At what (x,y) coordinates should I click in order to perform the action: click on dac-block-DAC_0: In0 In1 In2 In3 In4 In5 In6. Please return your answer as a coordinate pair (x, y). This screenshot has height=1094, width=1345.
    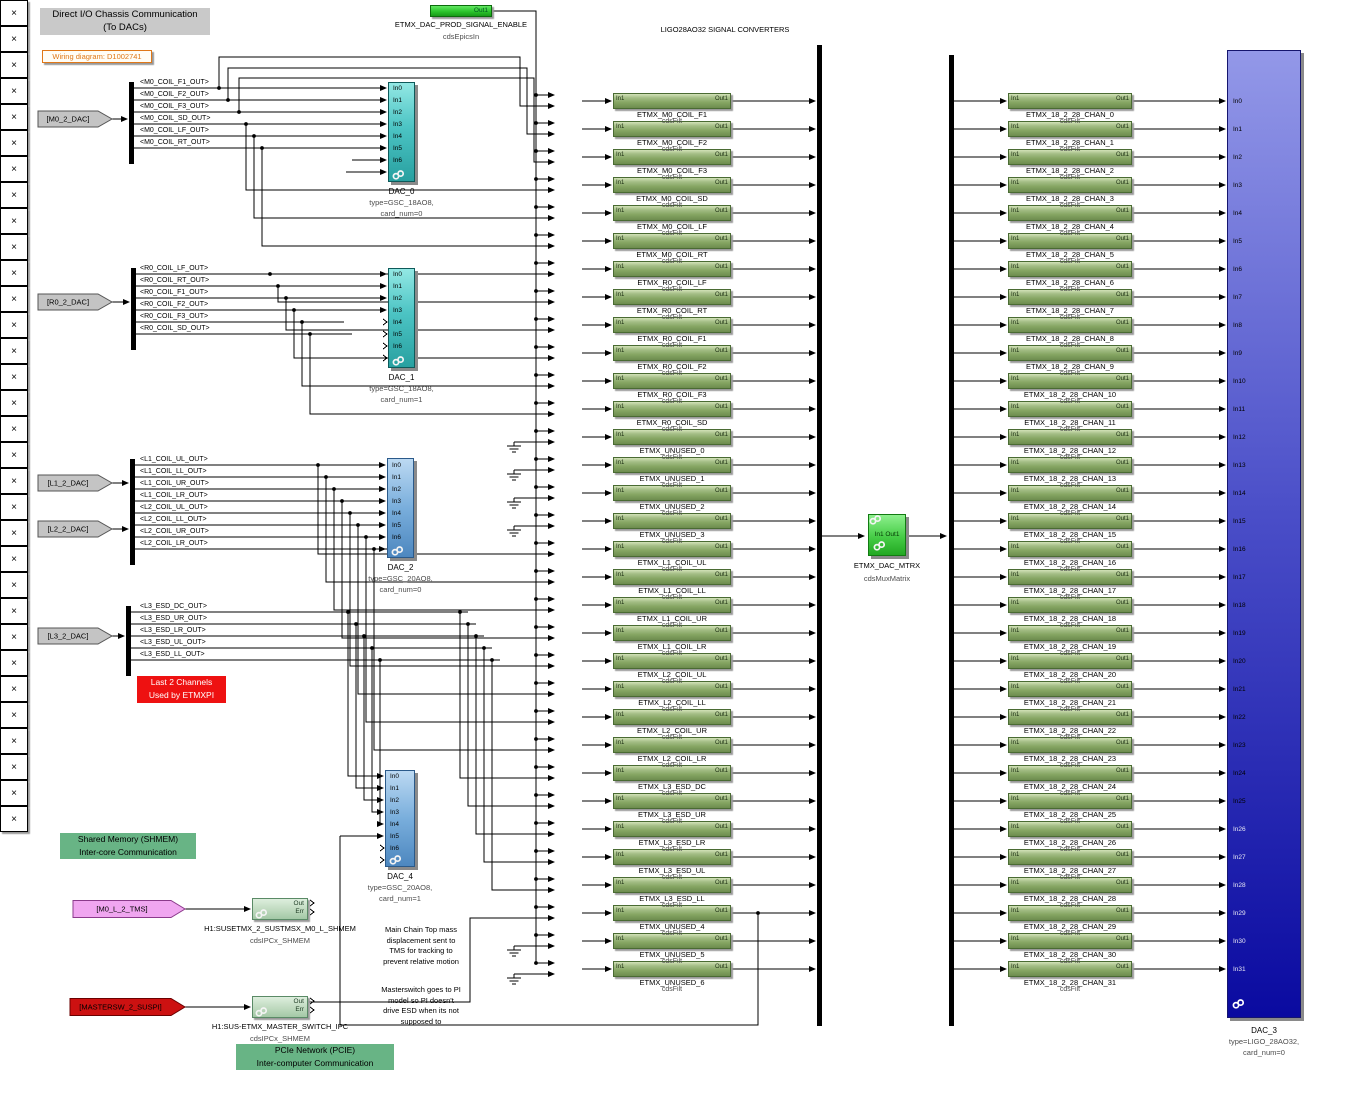
    Looking at the image, I should click on (401, 132).